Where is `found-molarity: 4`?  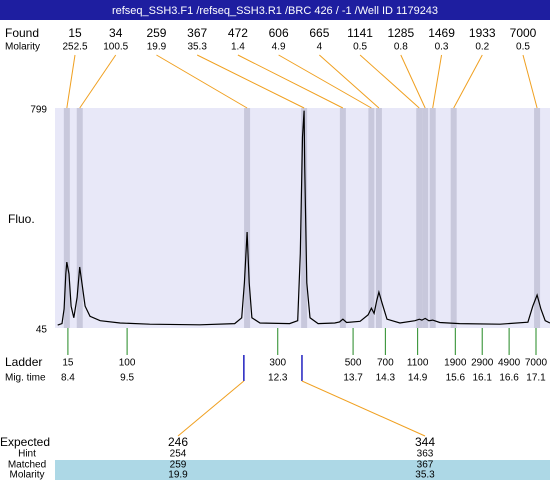 found-molarity: 4 is located at coordinates (320, 47).